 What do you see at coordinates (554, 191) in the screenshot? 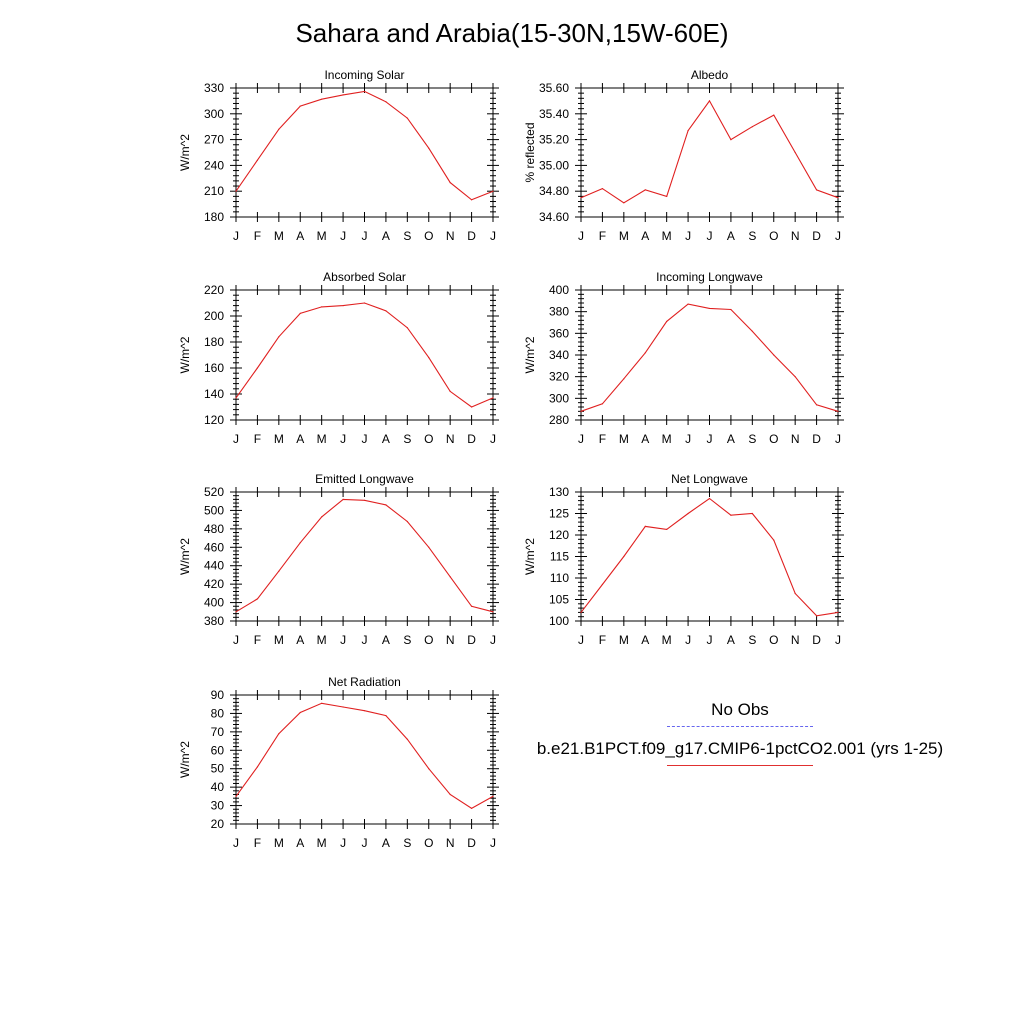
I see `y-tick-label: 34.80` at bounding box center [554, 191].